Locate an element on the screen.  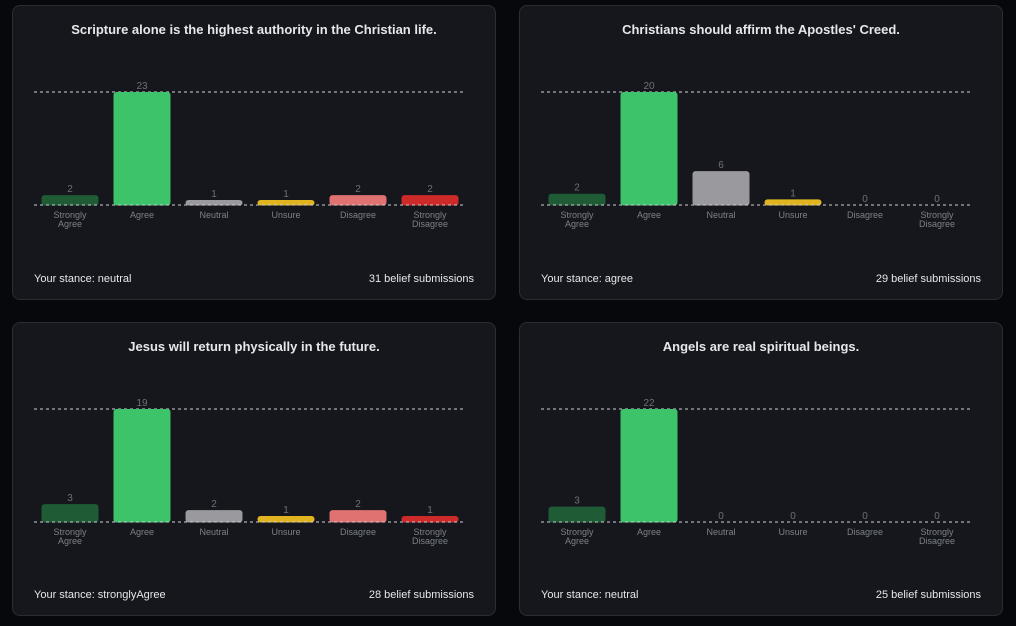
value-label-agree: 20 is located at coordinates (649, 86).